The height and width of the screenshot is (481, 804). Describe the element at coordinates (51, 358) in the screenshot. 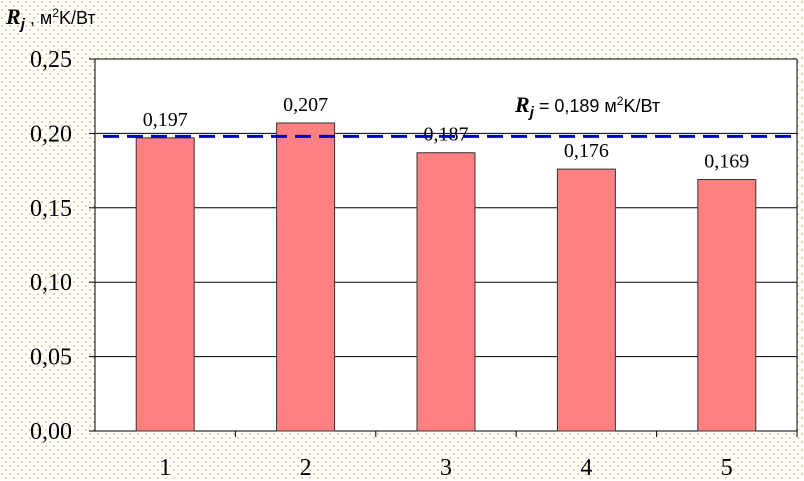

I see `y-tick-label: 0,05` at that location.